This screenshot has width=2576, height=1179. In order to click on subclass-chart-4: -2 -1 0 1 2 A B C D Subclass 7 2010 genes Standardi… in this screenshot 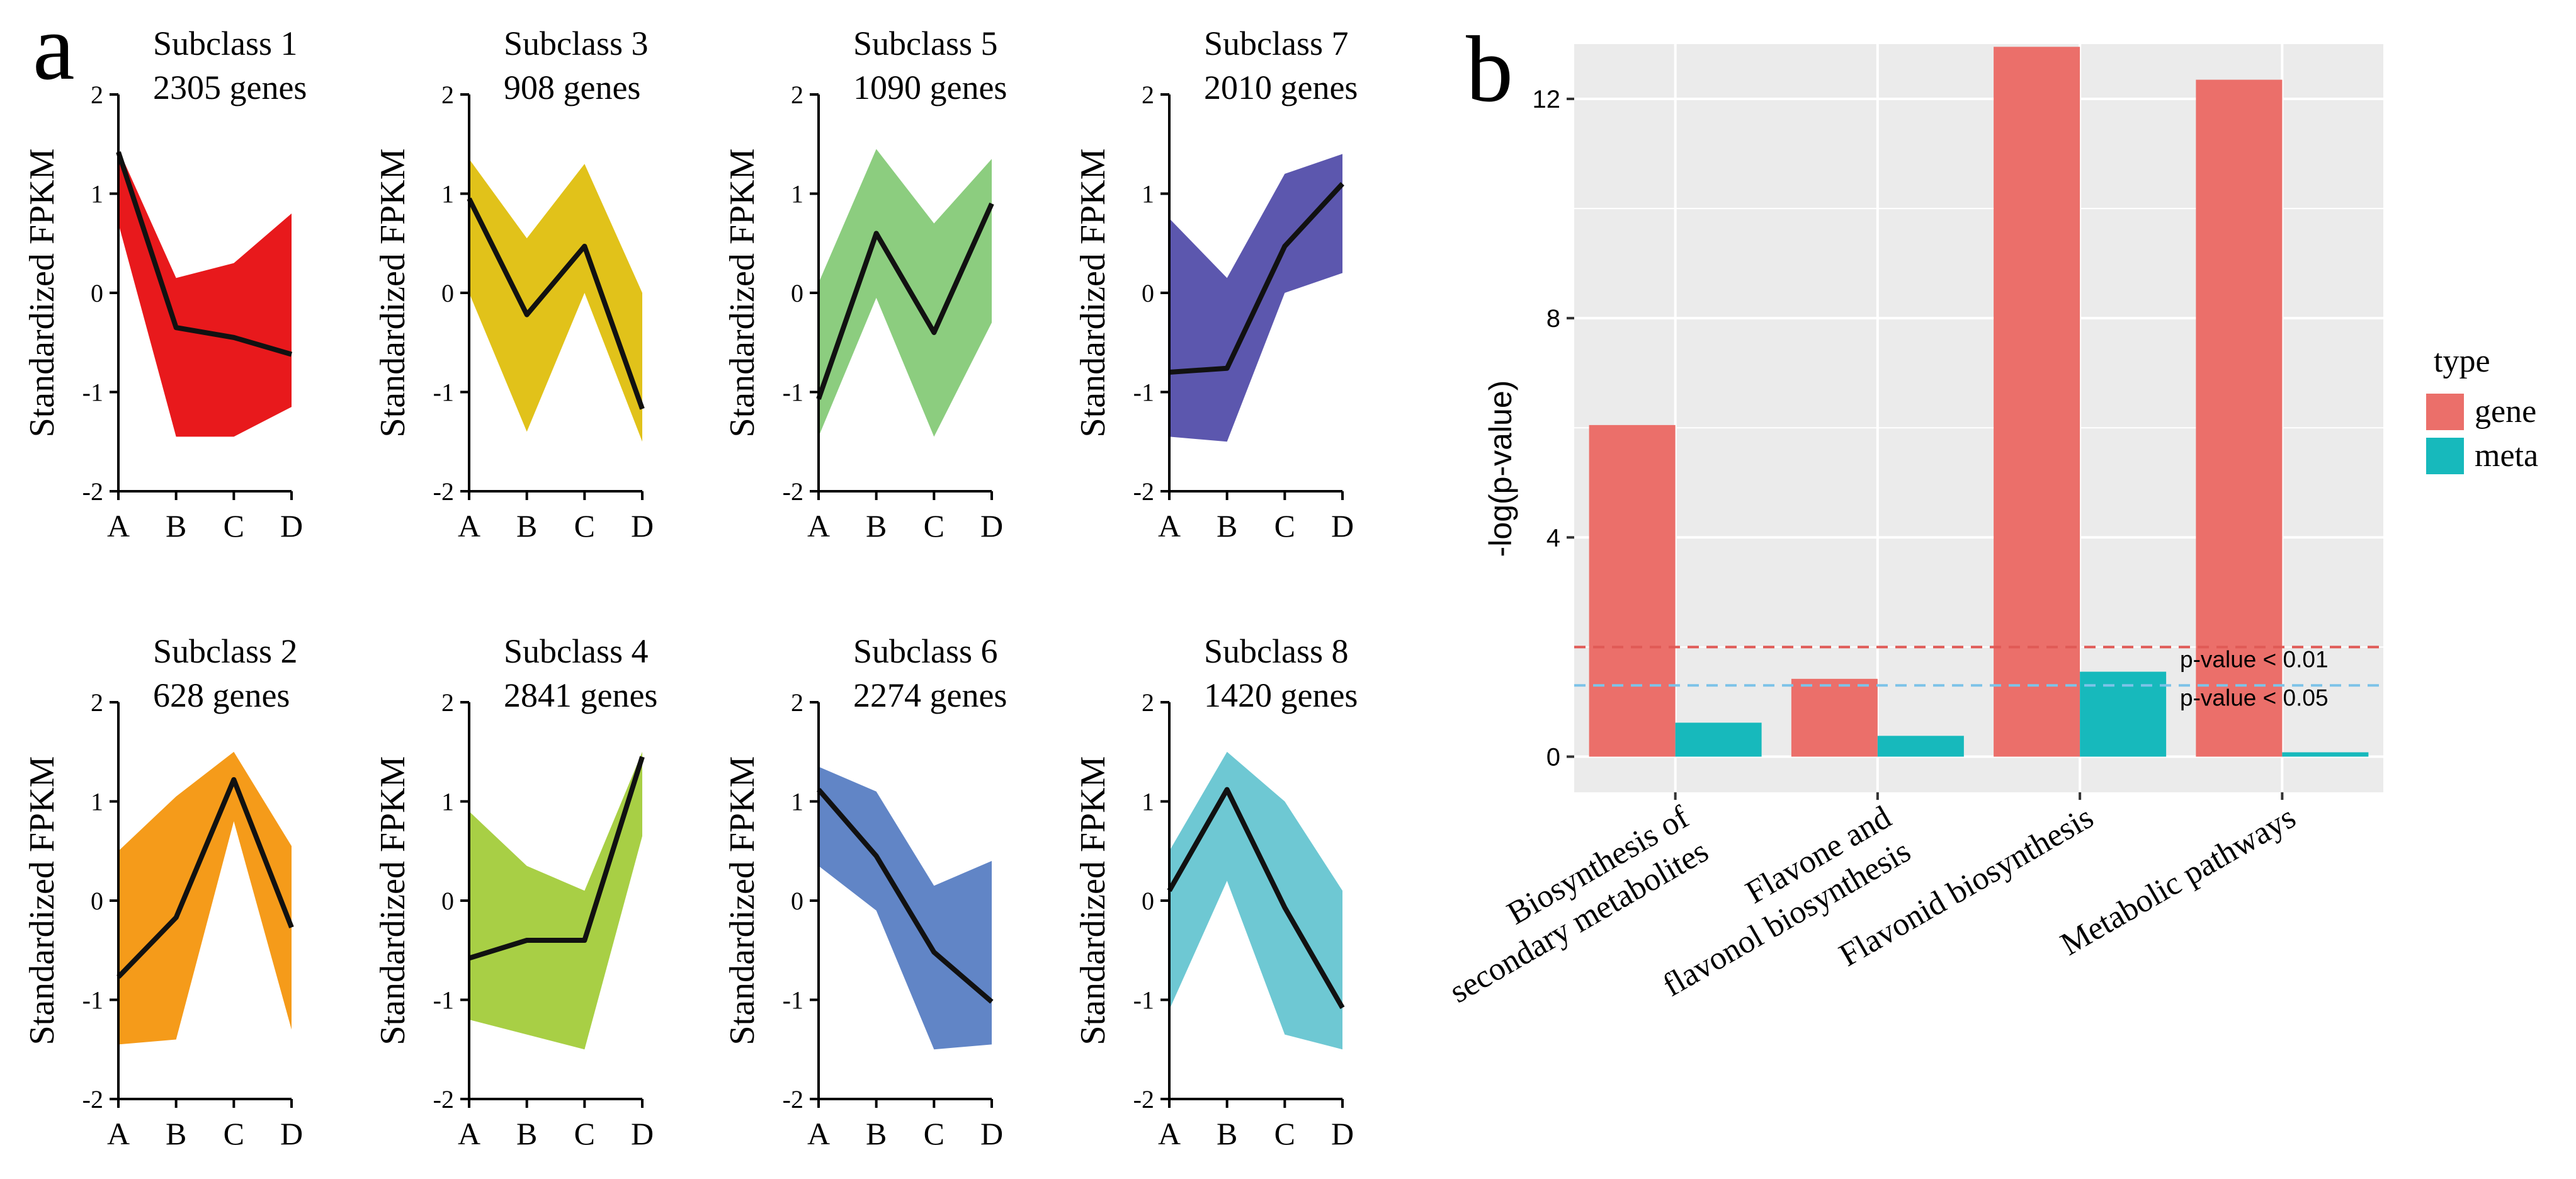, I will do `click(1216, 284)`.